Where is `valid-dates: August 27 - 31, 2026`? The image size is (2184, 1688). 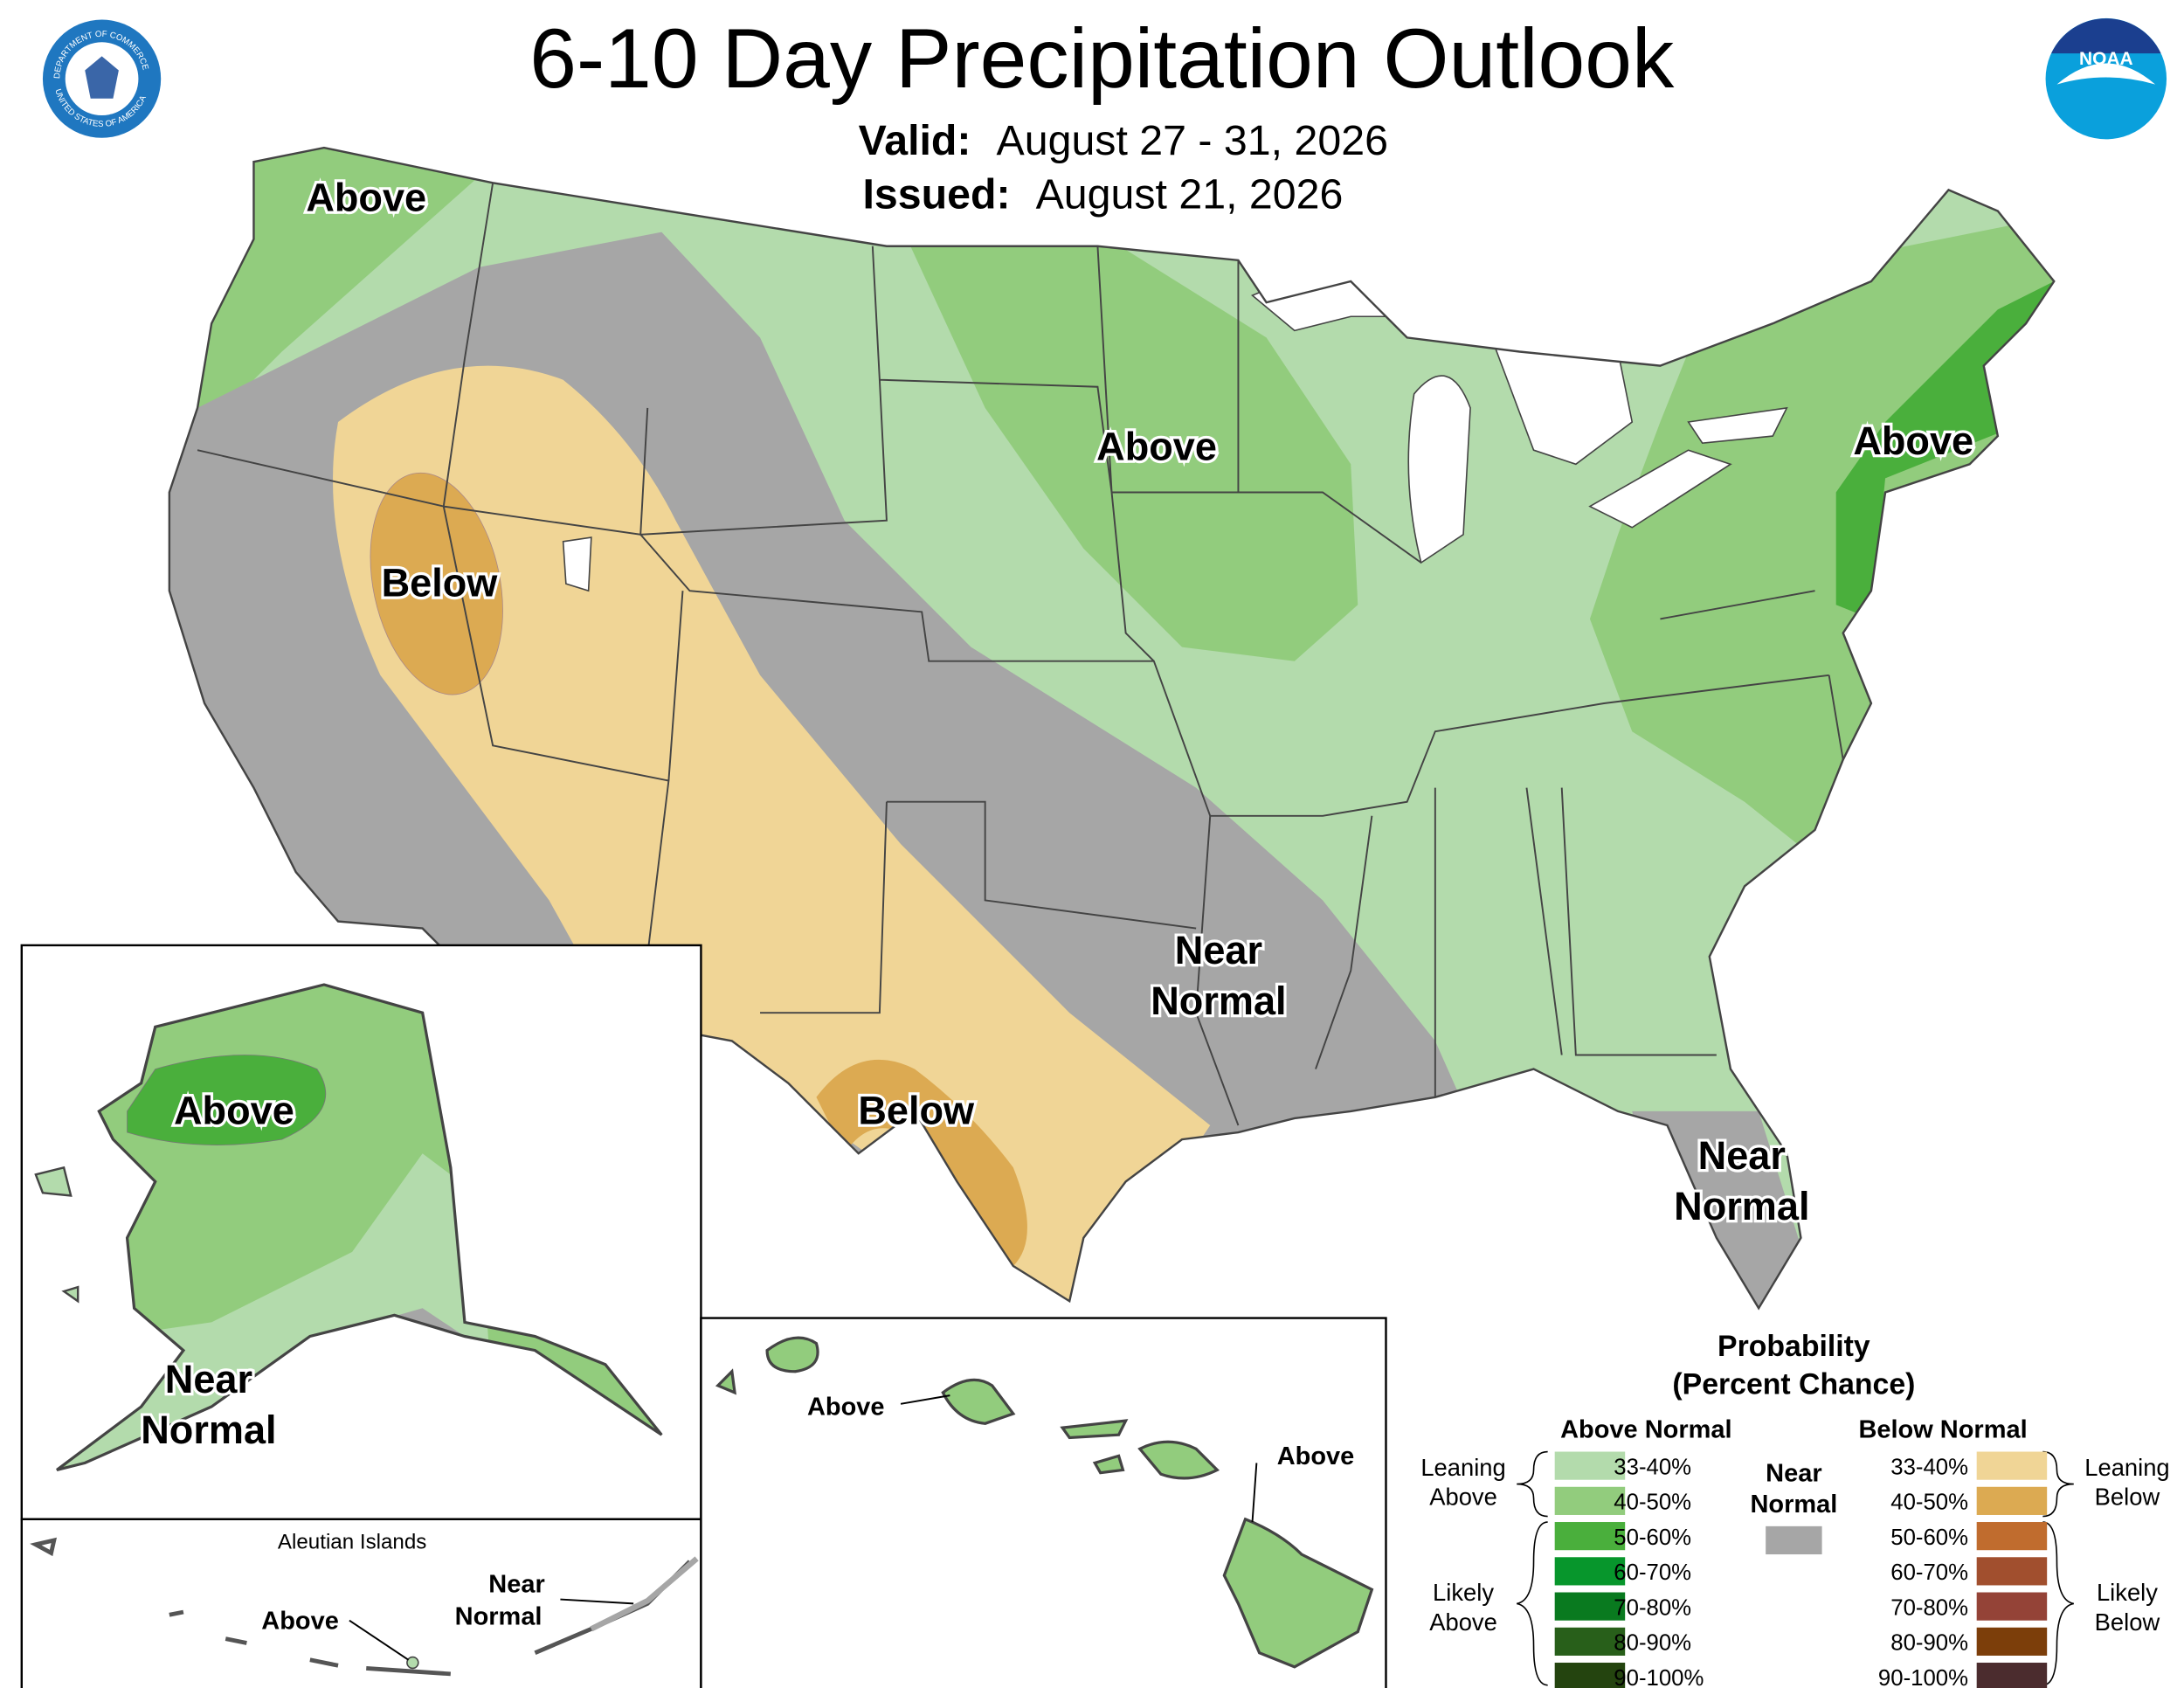
valid-dates: August 27 - 31, 2026 is located at coordinates (1192, 140).